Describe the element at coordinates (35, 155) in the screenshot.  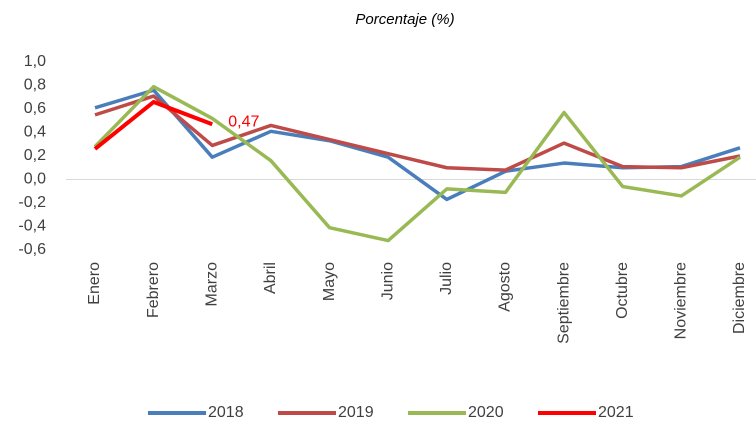
I see `y-tick-label: 0,2` at that location.